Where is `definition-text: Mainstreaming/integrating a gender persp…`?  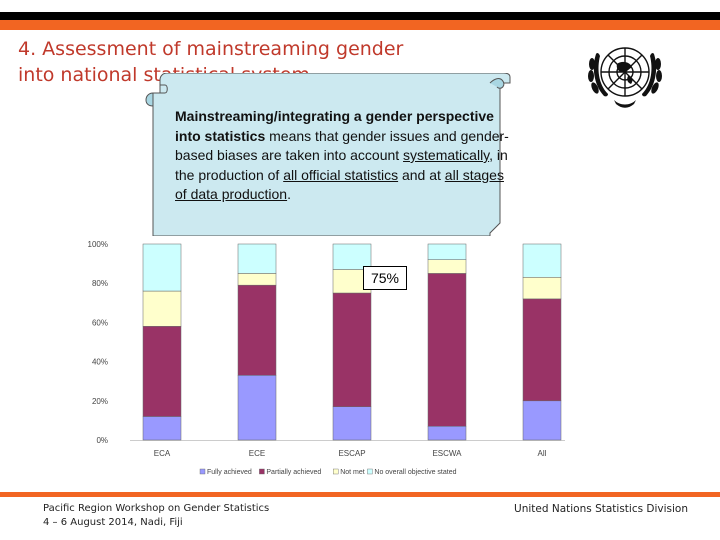 definition-text: Mainstreaming/integrating a gender persp… is located at coordinates (345, 156).